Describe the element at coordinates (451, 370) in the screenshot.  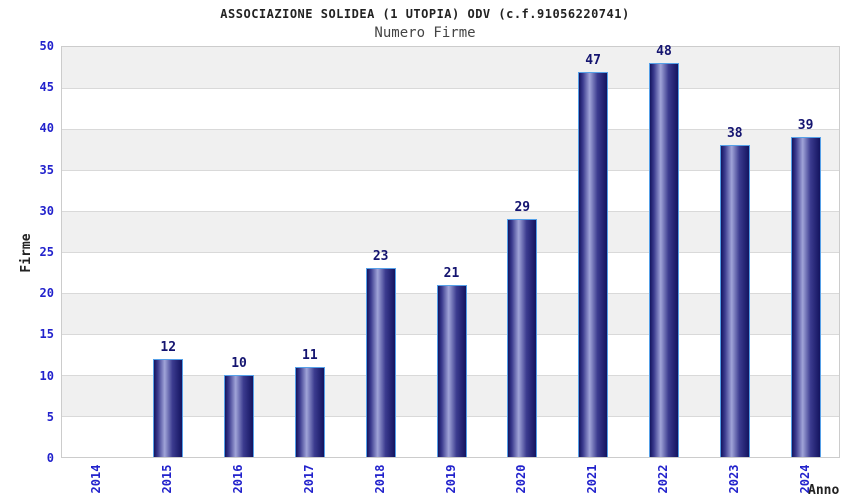
I see `bar-2019` at that location.